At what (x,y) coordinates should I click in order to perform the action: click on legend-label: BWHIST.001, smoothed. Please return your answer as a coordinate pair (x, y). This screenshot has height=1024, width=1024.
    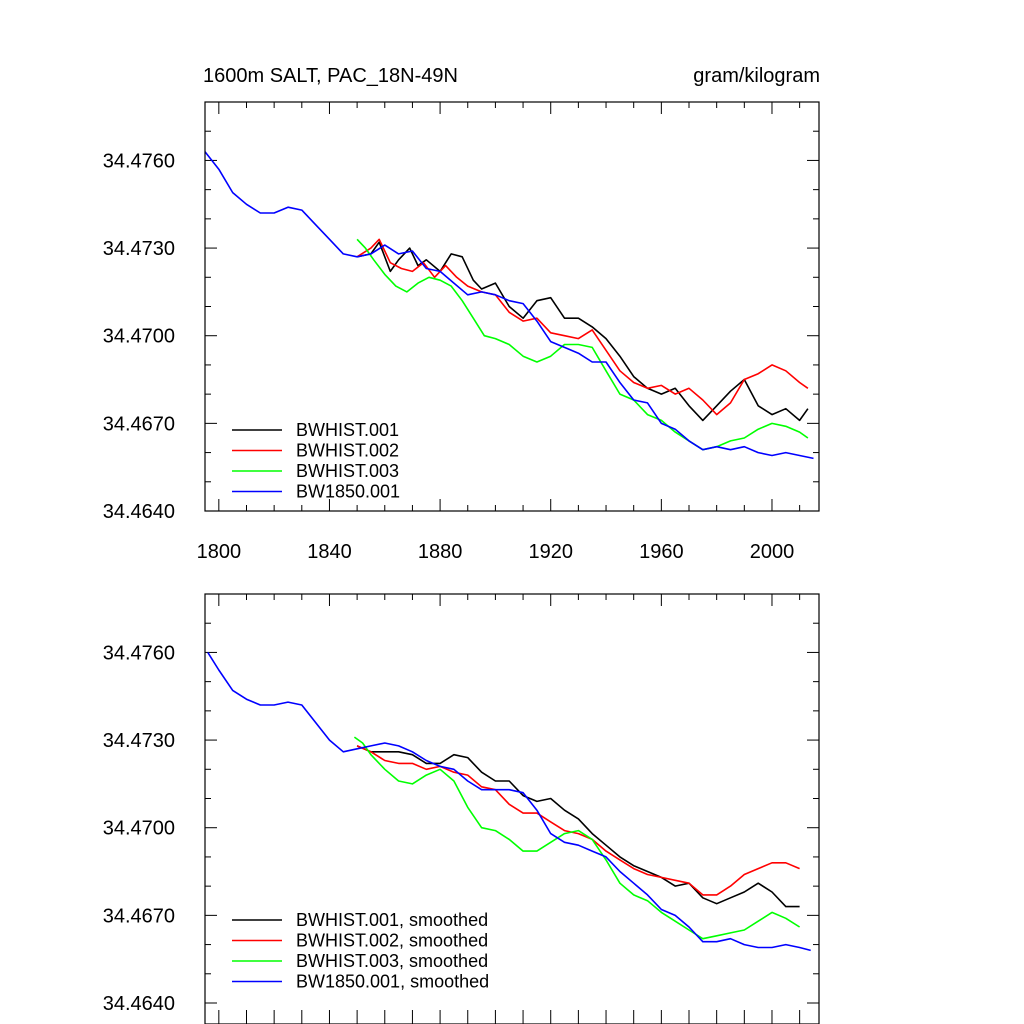
    Looking at the image, I should click on (392, 920).